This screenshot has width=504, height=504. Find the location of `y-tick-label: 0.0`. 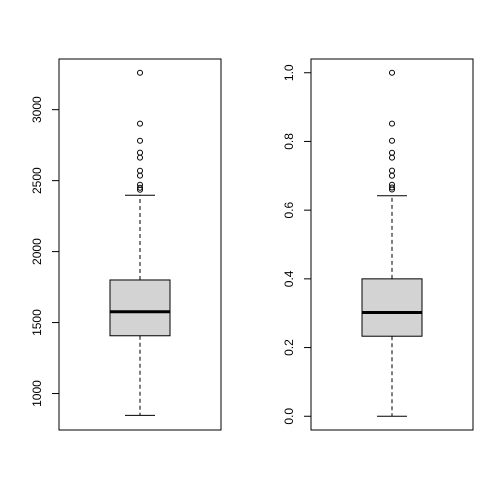

y-tick-label: 0.0 is located at coordinates (289, 416).